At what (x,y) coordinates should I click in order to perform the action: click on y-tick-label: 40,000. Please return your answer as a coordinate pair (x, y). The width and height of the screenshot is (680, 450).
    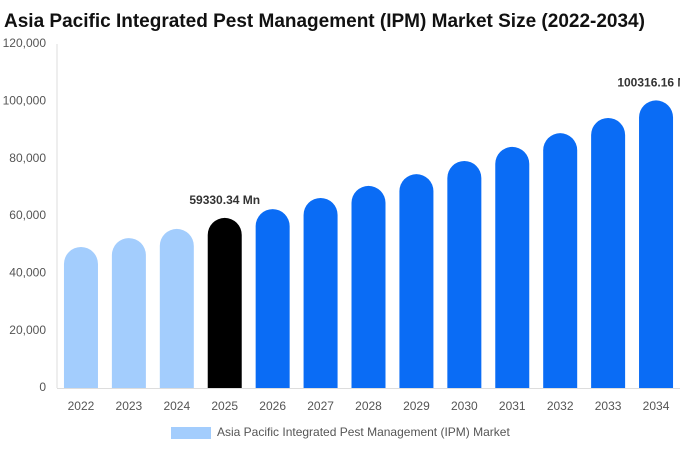
    Looking at the image, I should click on (27, 273).